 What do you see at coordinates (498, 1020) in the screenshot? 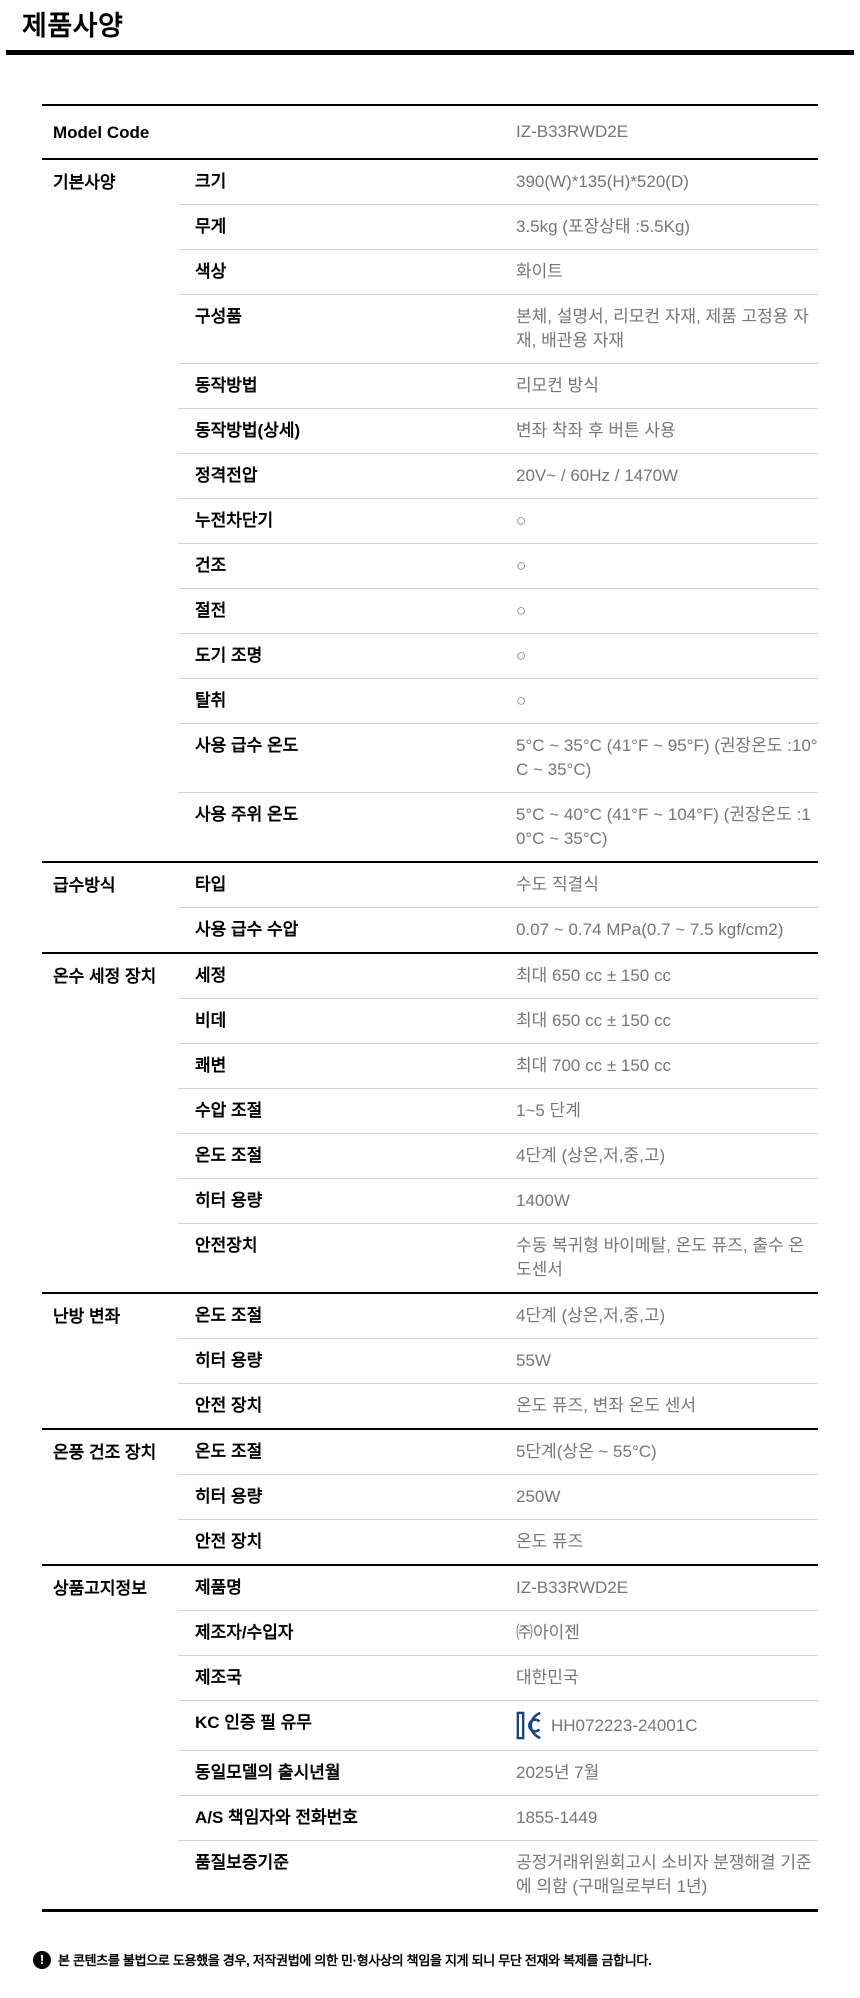
I see `table-row: 비데 최대 650 cc ± 150 cc` at bounding box center [498, 1020].